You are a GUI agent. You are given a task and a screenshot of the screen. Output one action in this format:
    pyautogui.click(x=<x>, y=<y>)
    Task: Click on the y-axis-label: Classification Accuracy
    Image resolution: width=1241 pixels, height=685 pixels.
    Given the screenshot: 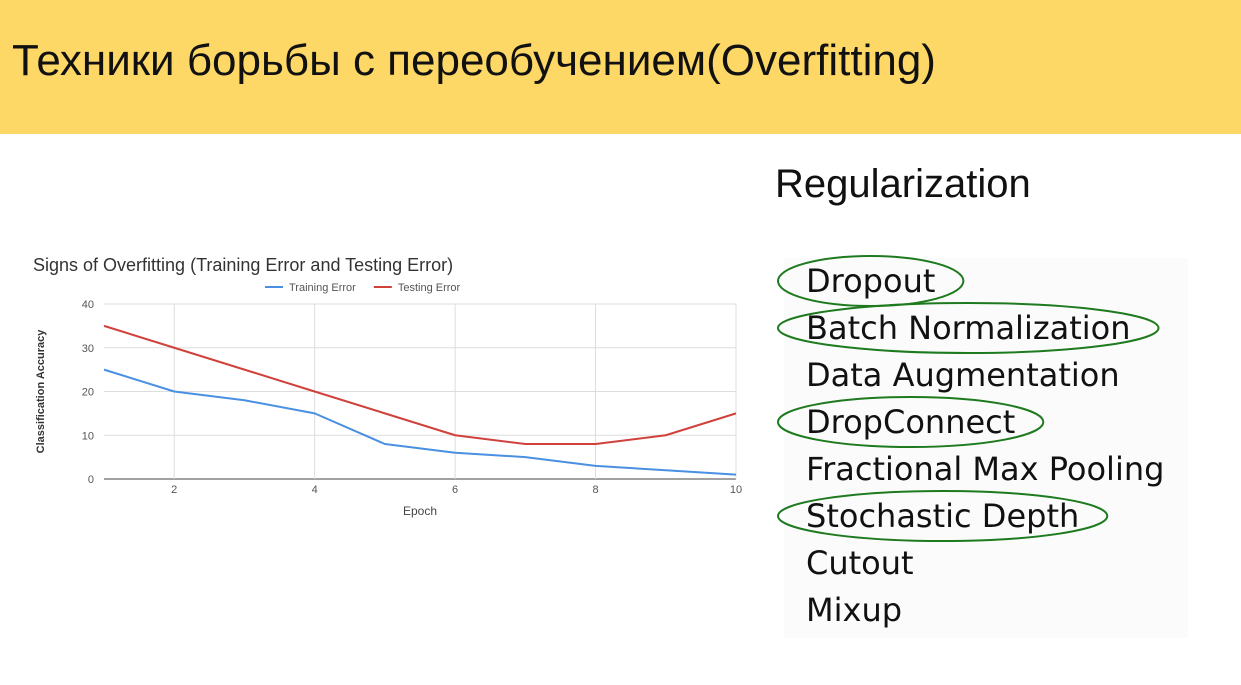 What is the action you would take?
    pyautogui.click(x=41, y=391)
    